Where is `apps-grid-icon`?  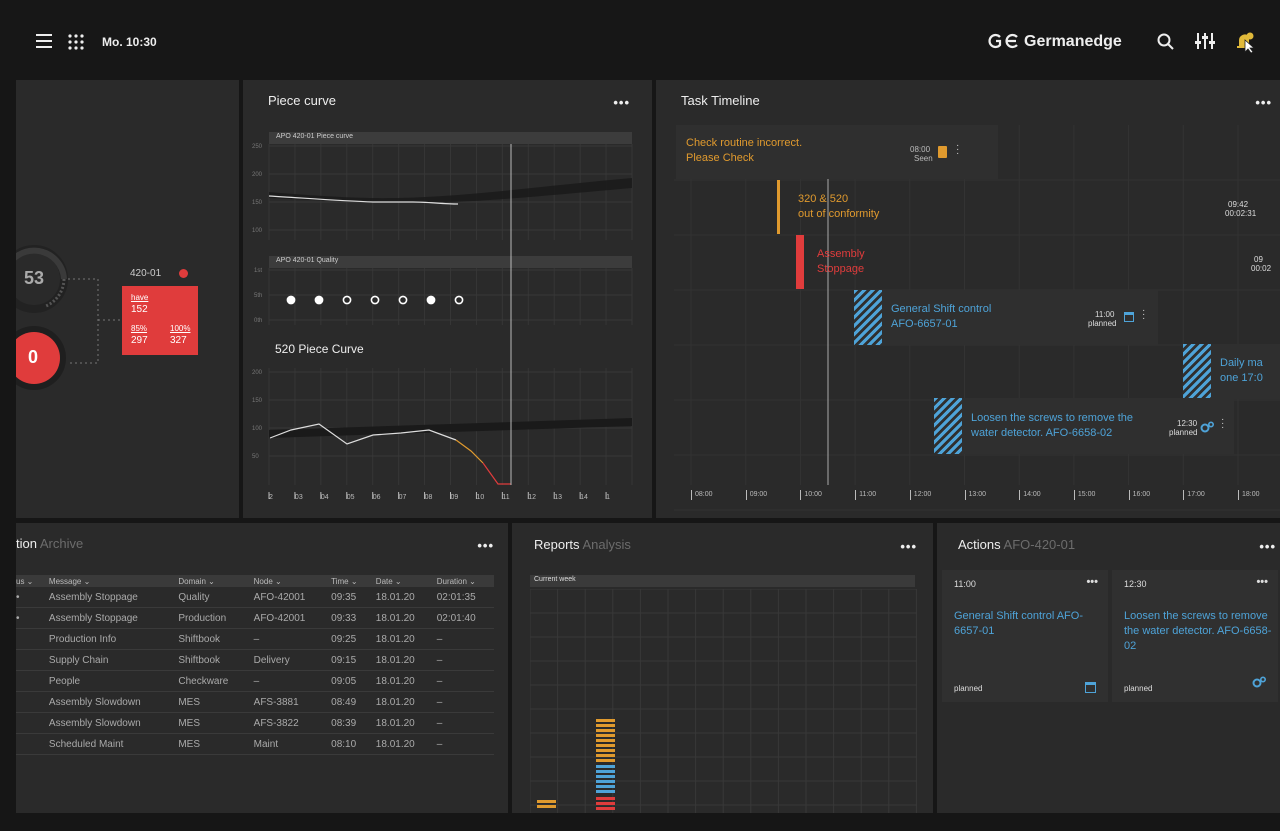 apps-grid-icon is located at coordinates (76, 42).